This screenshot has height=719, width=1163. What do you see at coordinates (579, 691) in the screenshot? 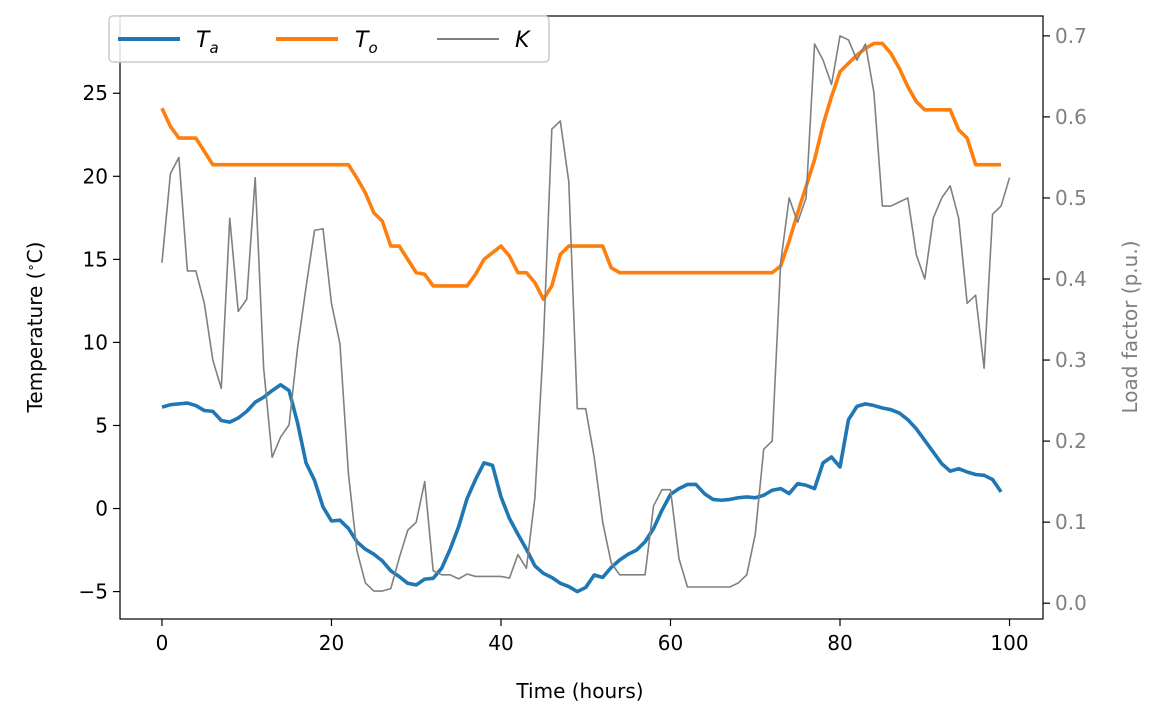
I see `x-axis-title: Time (hours)` at bounding box center [579, 691].